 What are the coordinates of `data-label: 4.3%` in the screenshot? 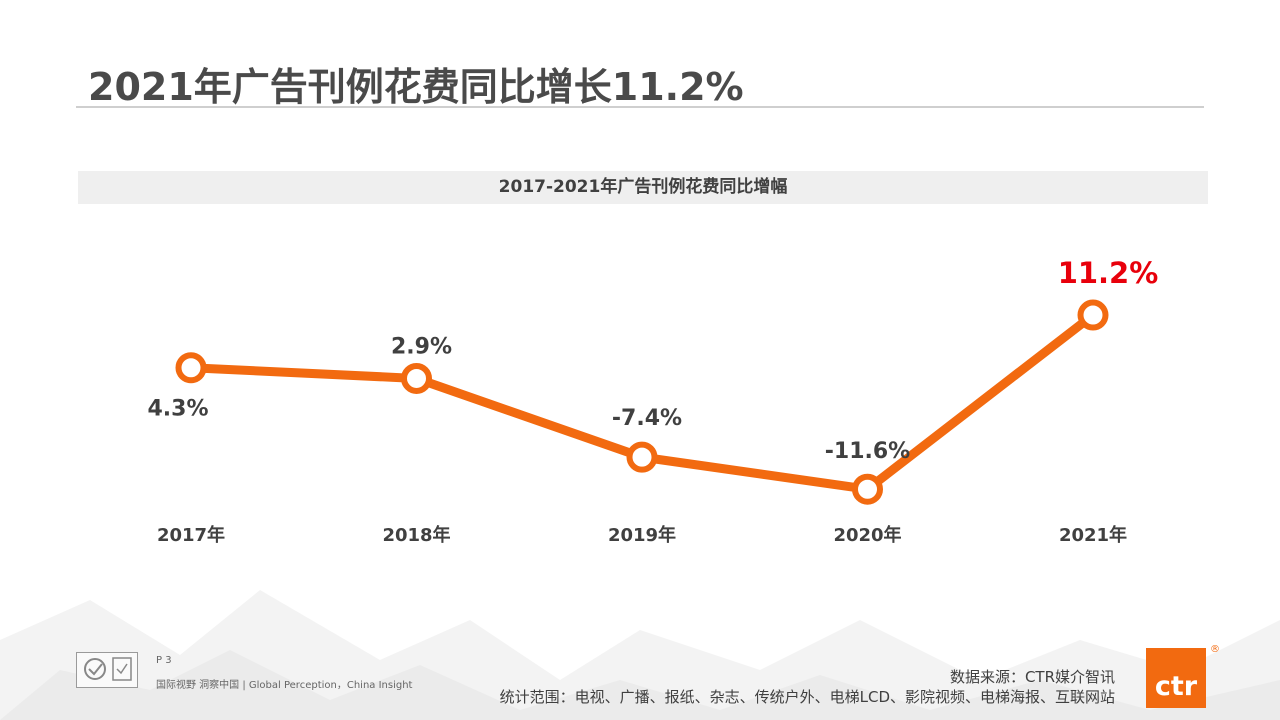 It's located at (177, 409).